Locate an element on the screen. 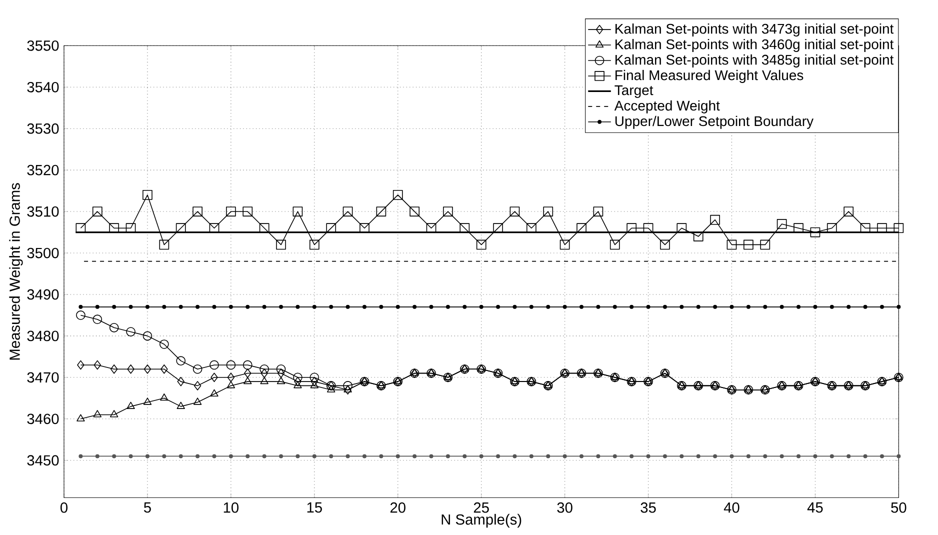  y-axis-title: Measured Weight in Grams is located at coordinates (16, 271).